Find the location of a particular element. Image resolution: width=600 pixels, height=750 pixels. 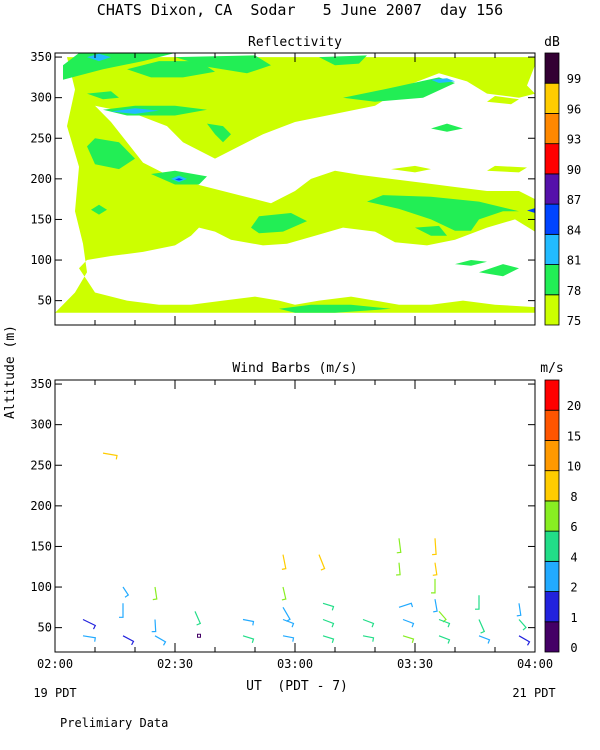

colorbar-tick-label: 93 is located at coordinates (574, 140).